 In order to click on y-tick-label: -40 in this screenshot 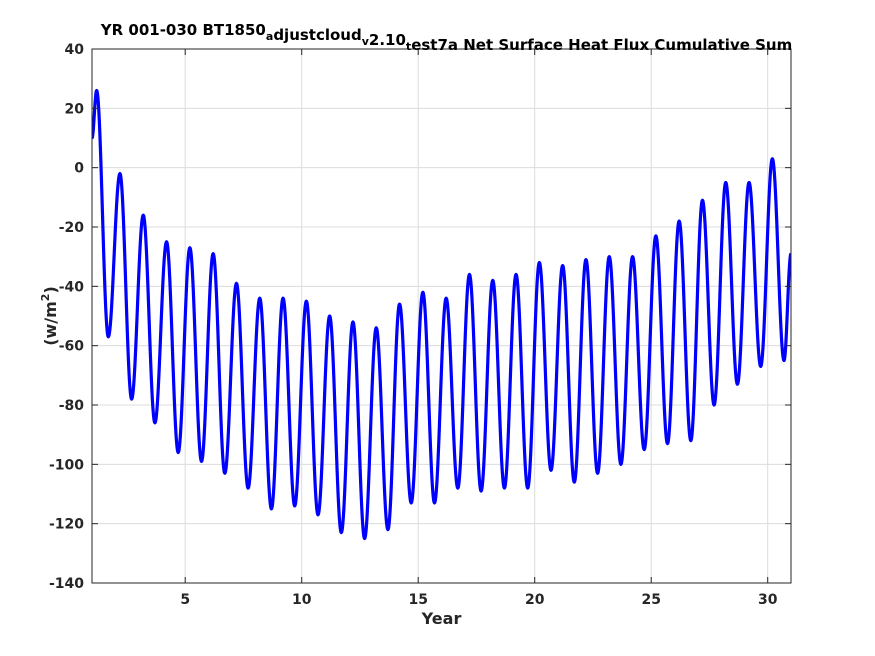, I will do `click(72, 287)`.